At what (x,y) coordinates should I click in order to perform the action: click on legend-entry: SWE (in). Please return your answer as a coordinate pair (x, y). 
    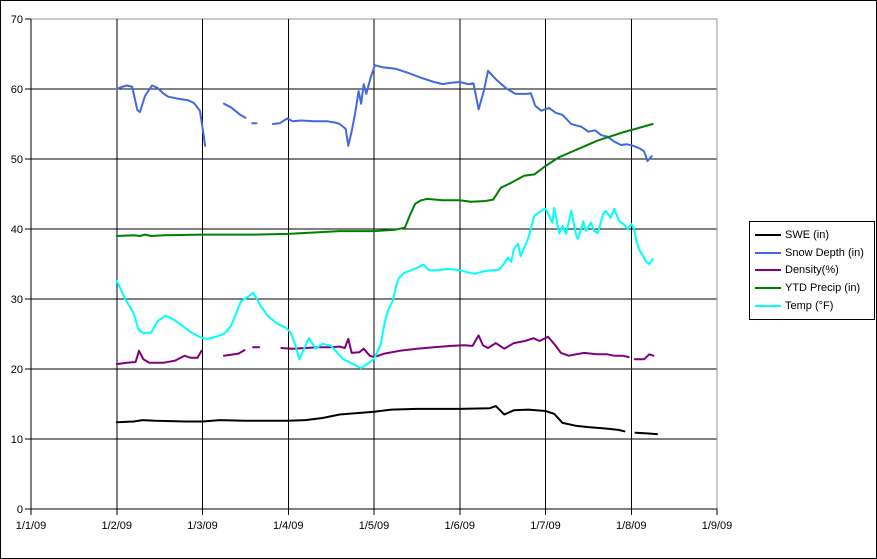
    Looking at the image, I should click on (813, 235).